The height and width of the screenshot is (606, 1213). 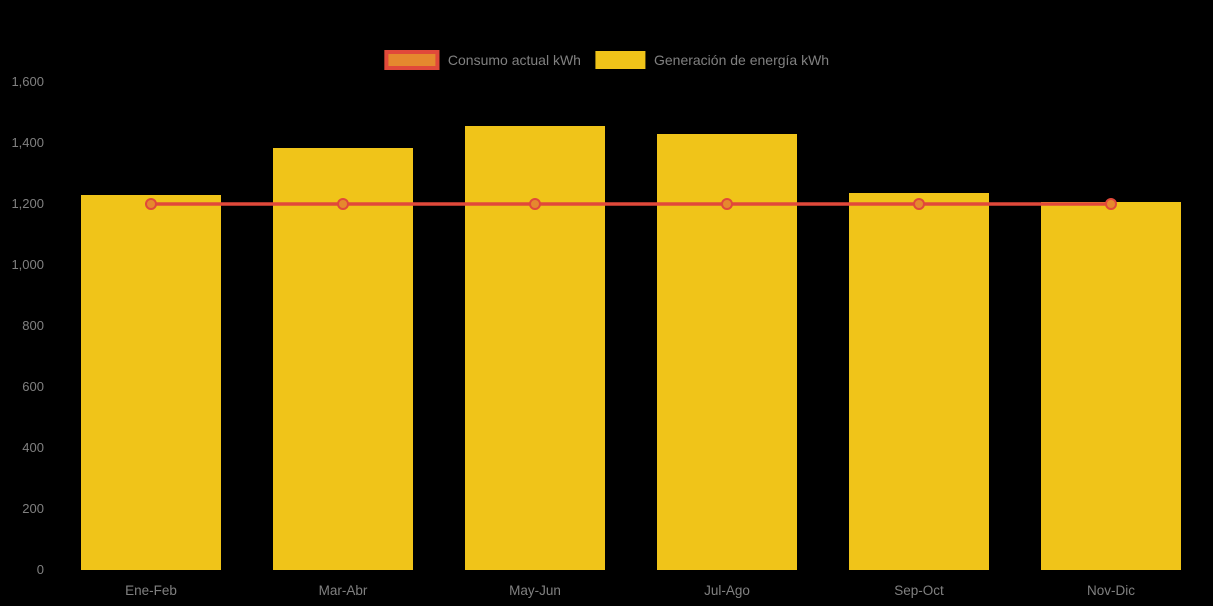 I want to click on legend-item-consumo: Consumo actual kWh, so click(x=482, y=60).